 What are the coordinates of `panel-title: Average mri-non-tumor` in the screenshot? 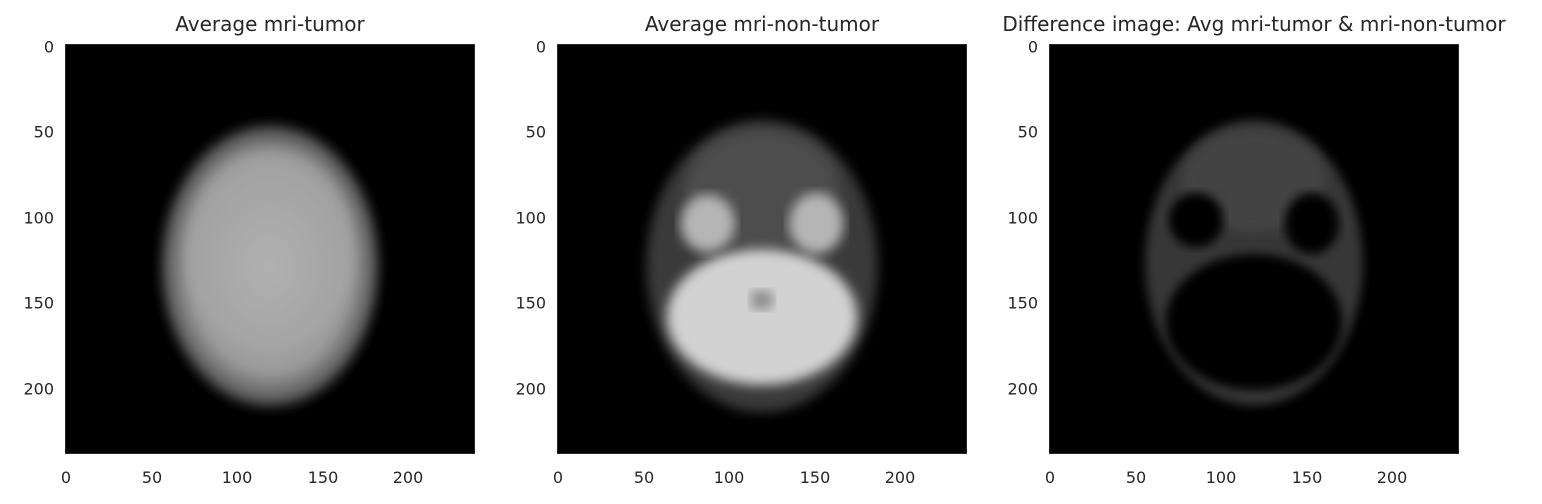 It's located at (762, 24).